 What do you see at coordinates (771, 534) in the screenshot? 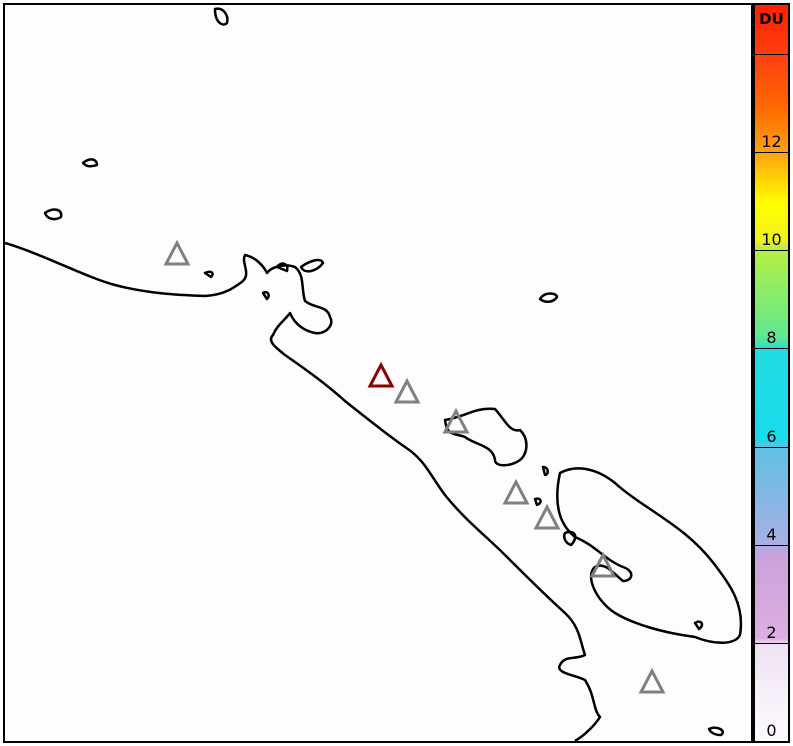
I see `colorbar-tick-label: 4` at bounding box center [771, 534].